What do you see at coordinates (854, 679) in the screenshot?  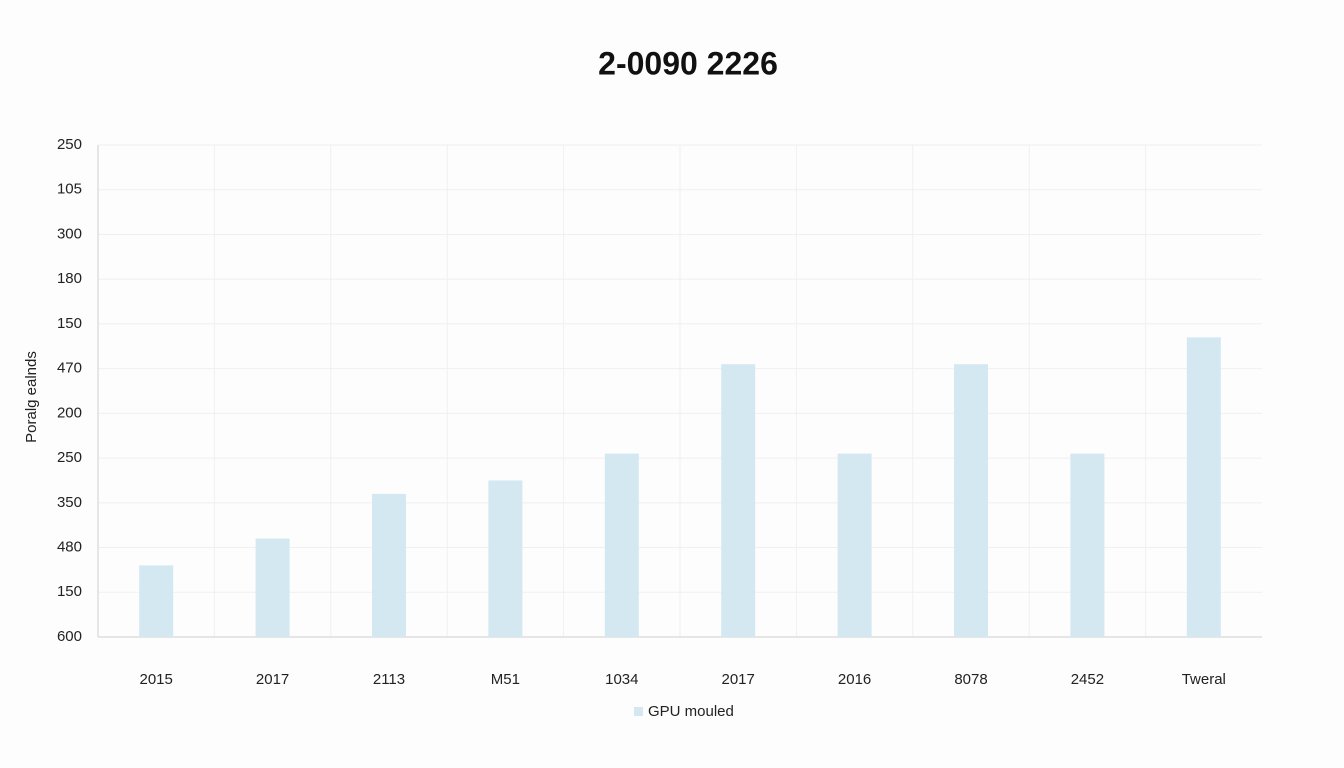 I see `x-tick-label: 2016` at bounding box center [854, 679].